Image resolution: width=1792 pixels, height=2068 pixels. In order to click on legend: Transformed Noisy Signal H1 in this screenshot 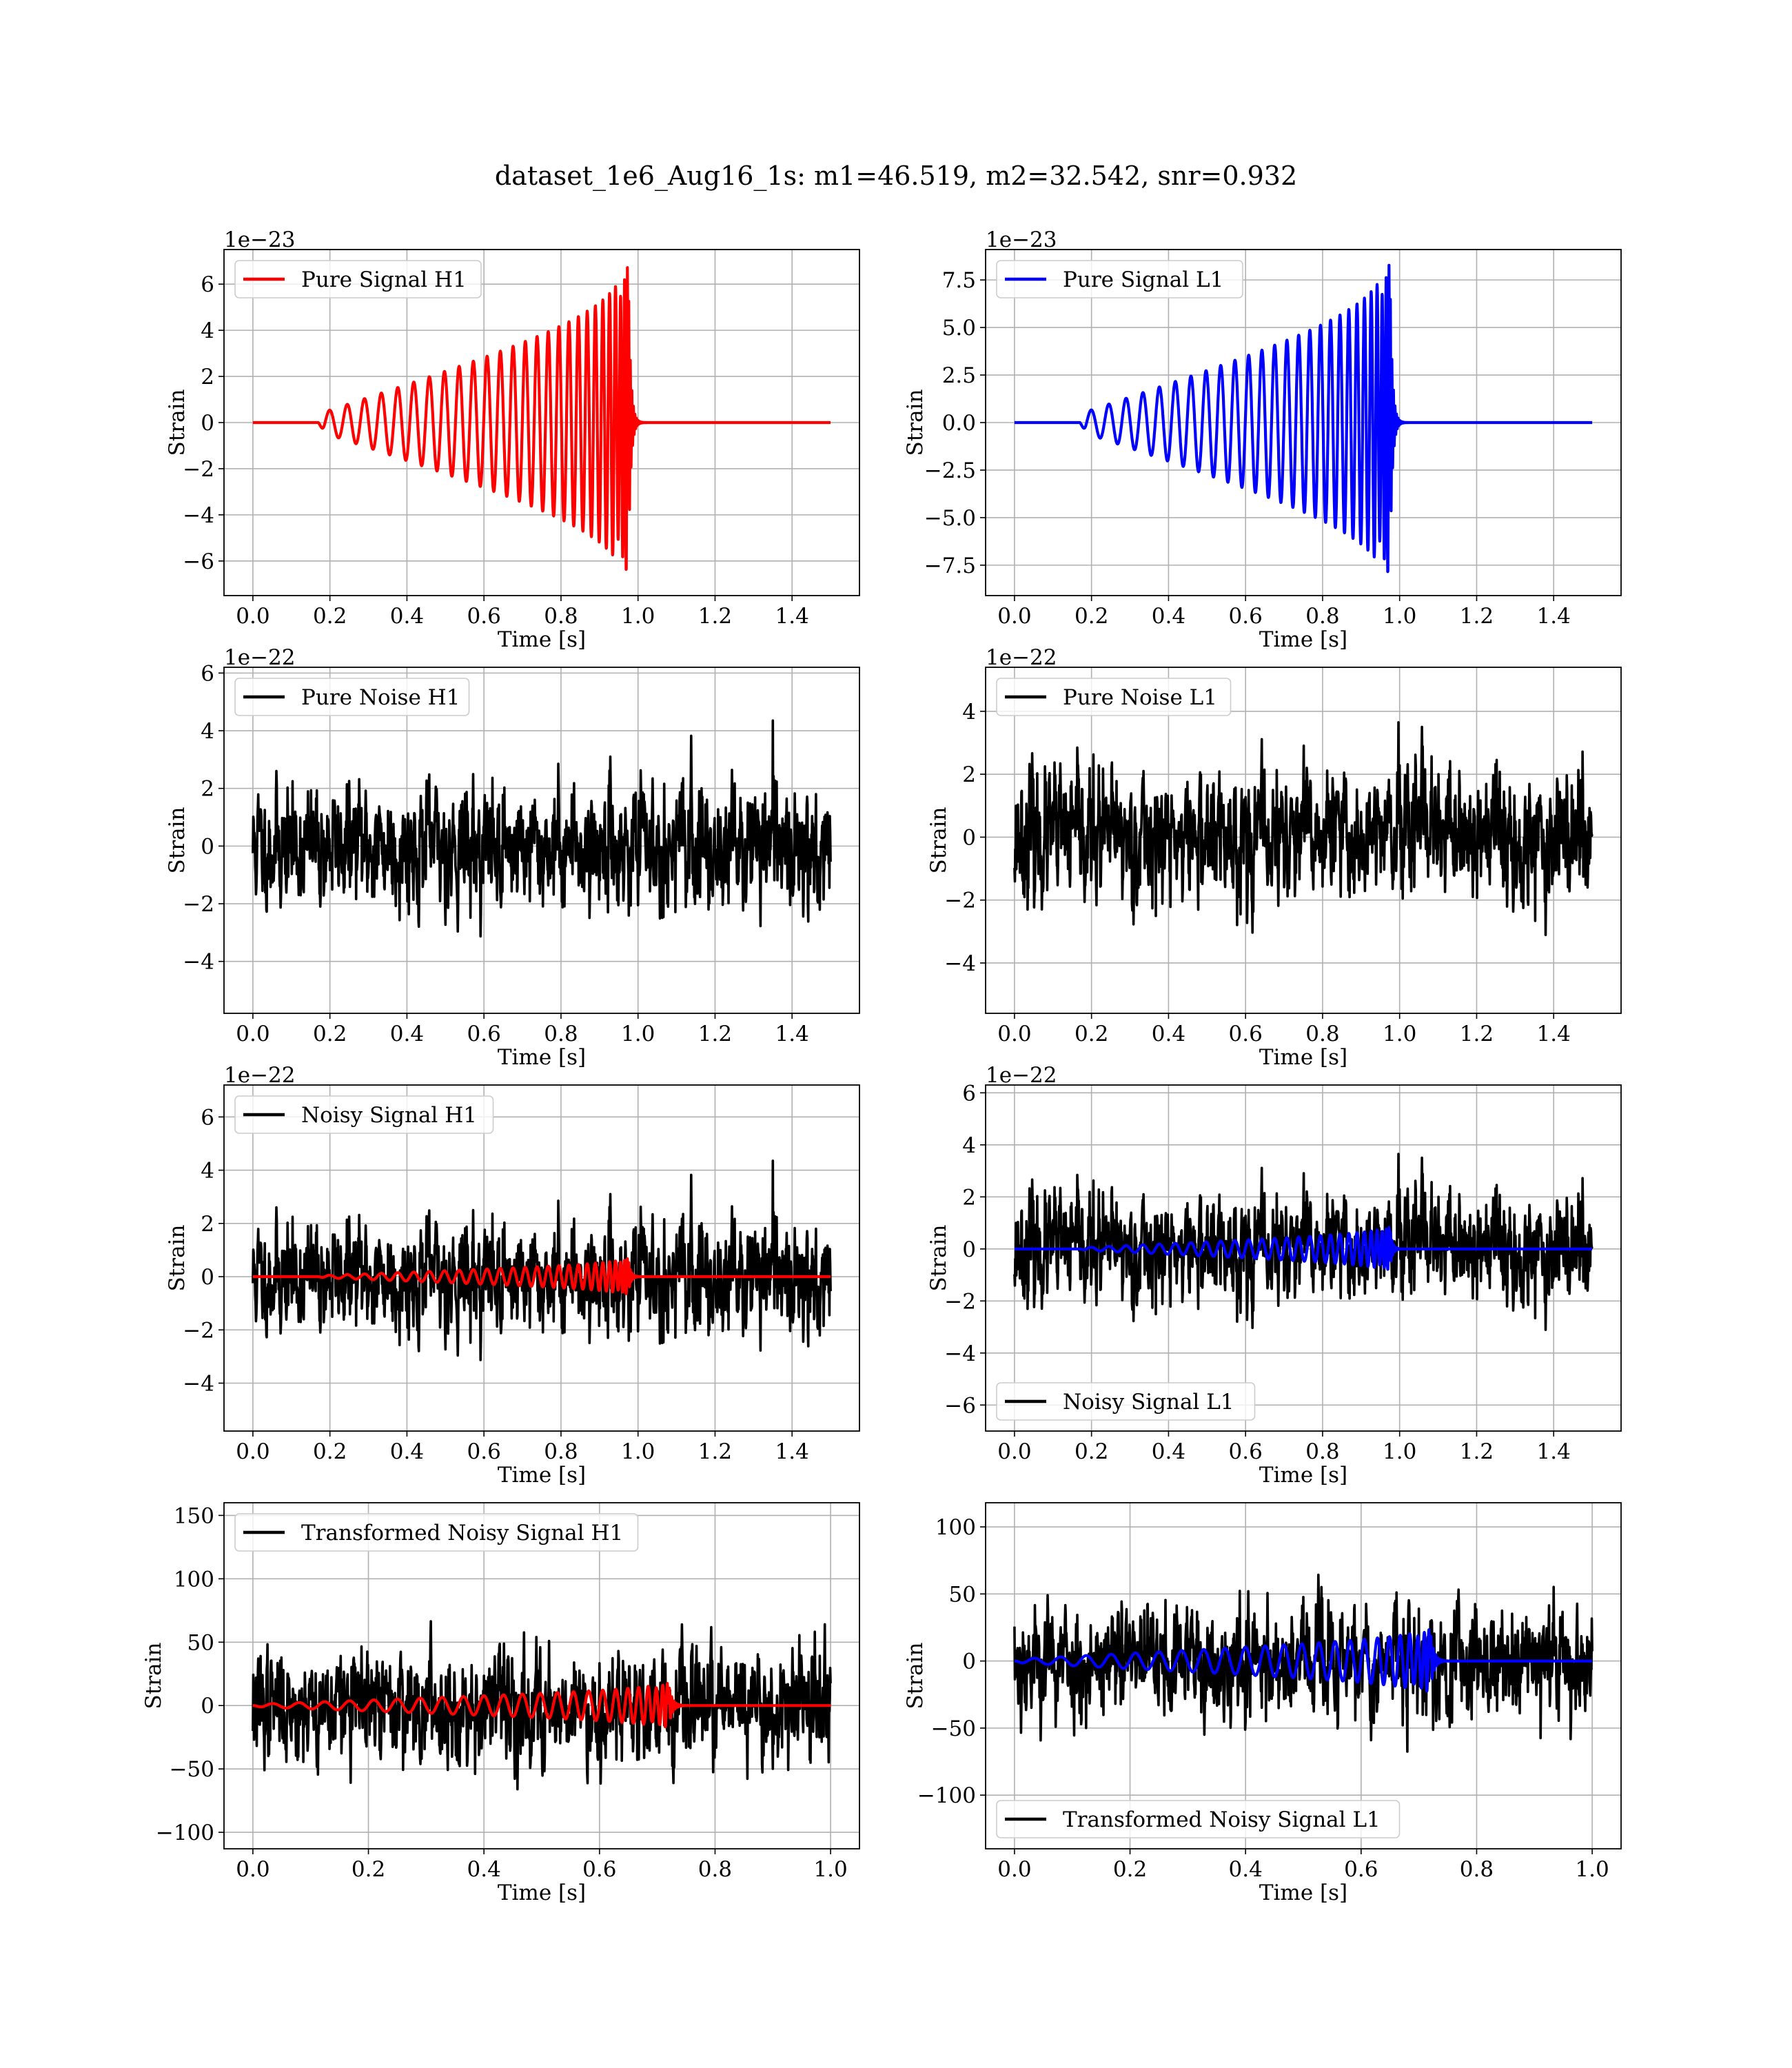, I will do `click(437, 1532)`.